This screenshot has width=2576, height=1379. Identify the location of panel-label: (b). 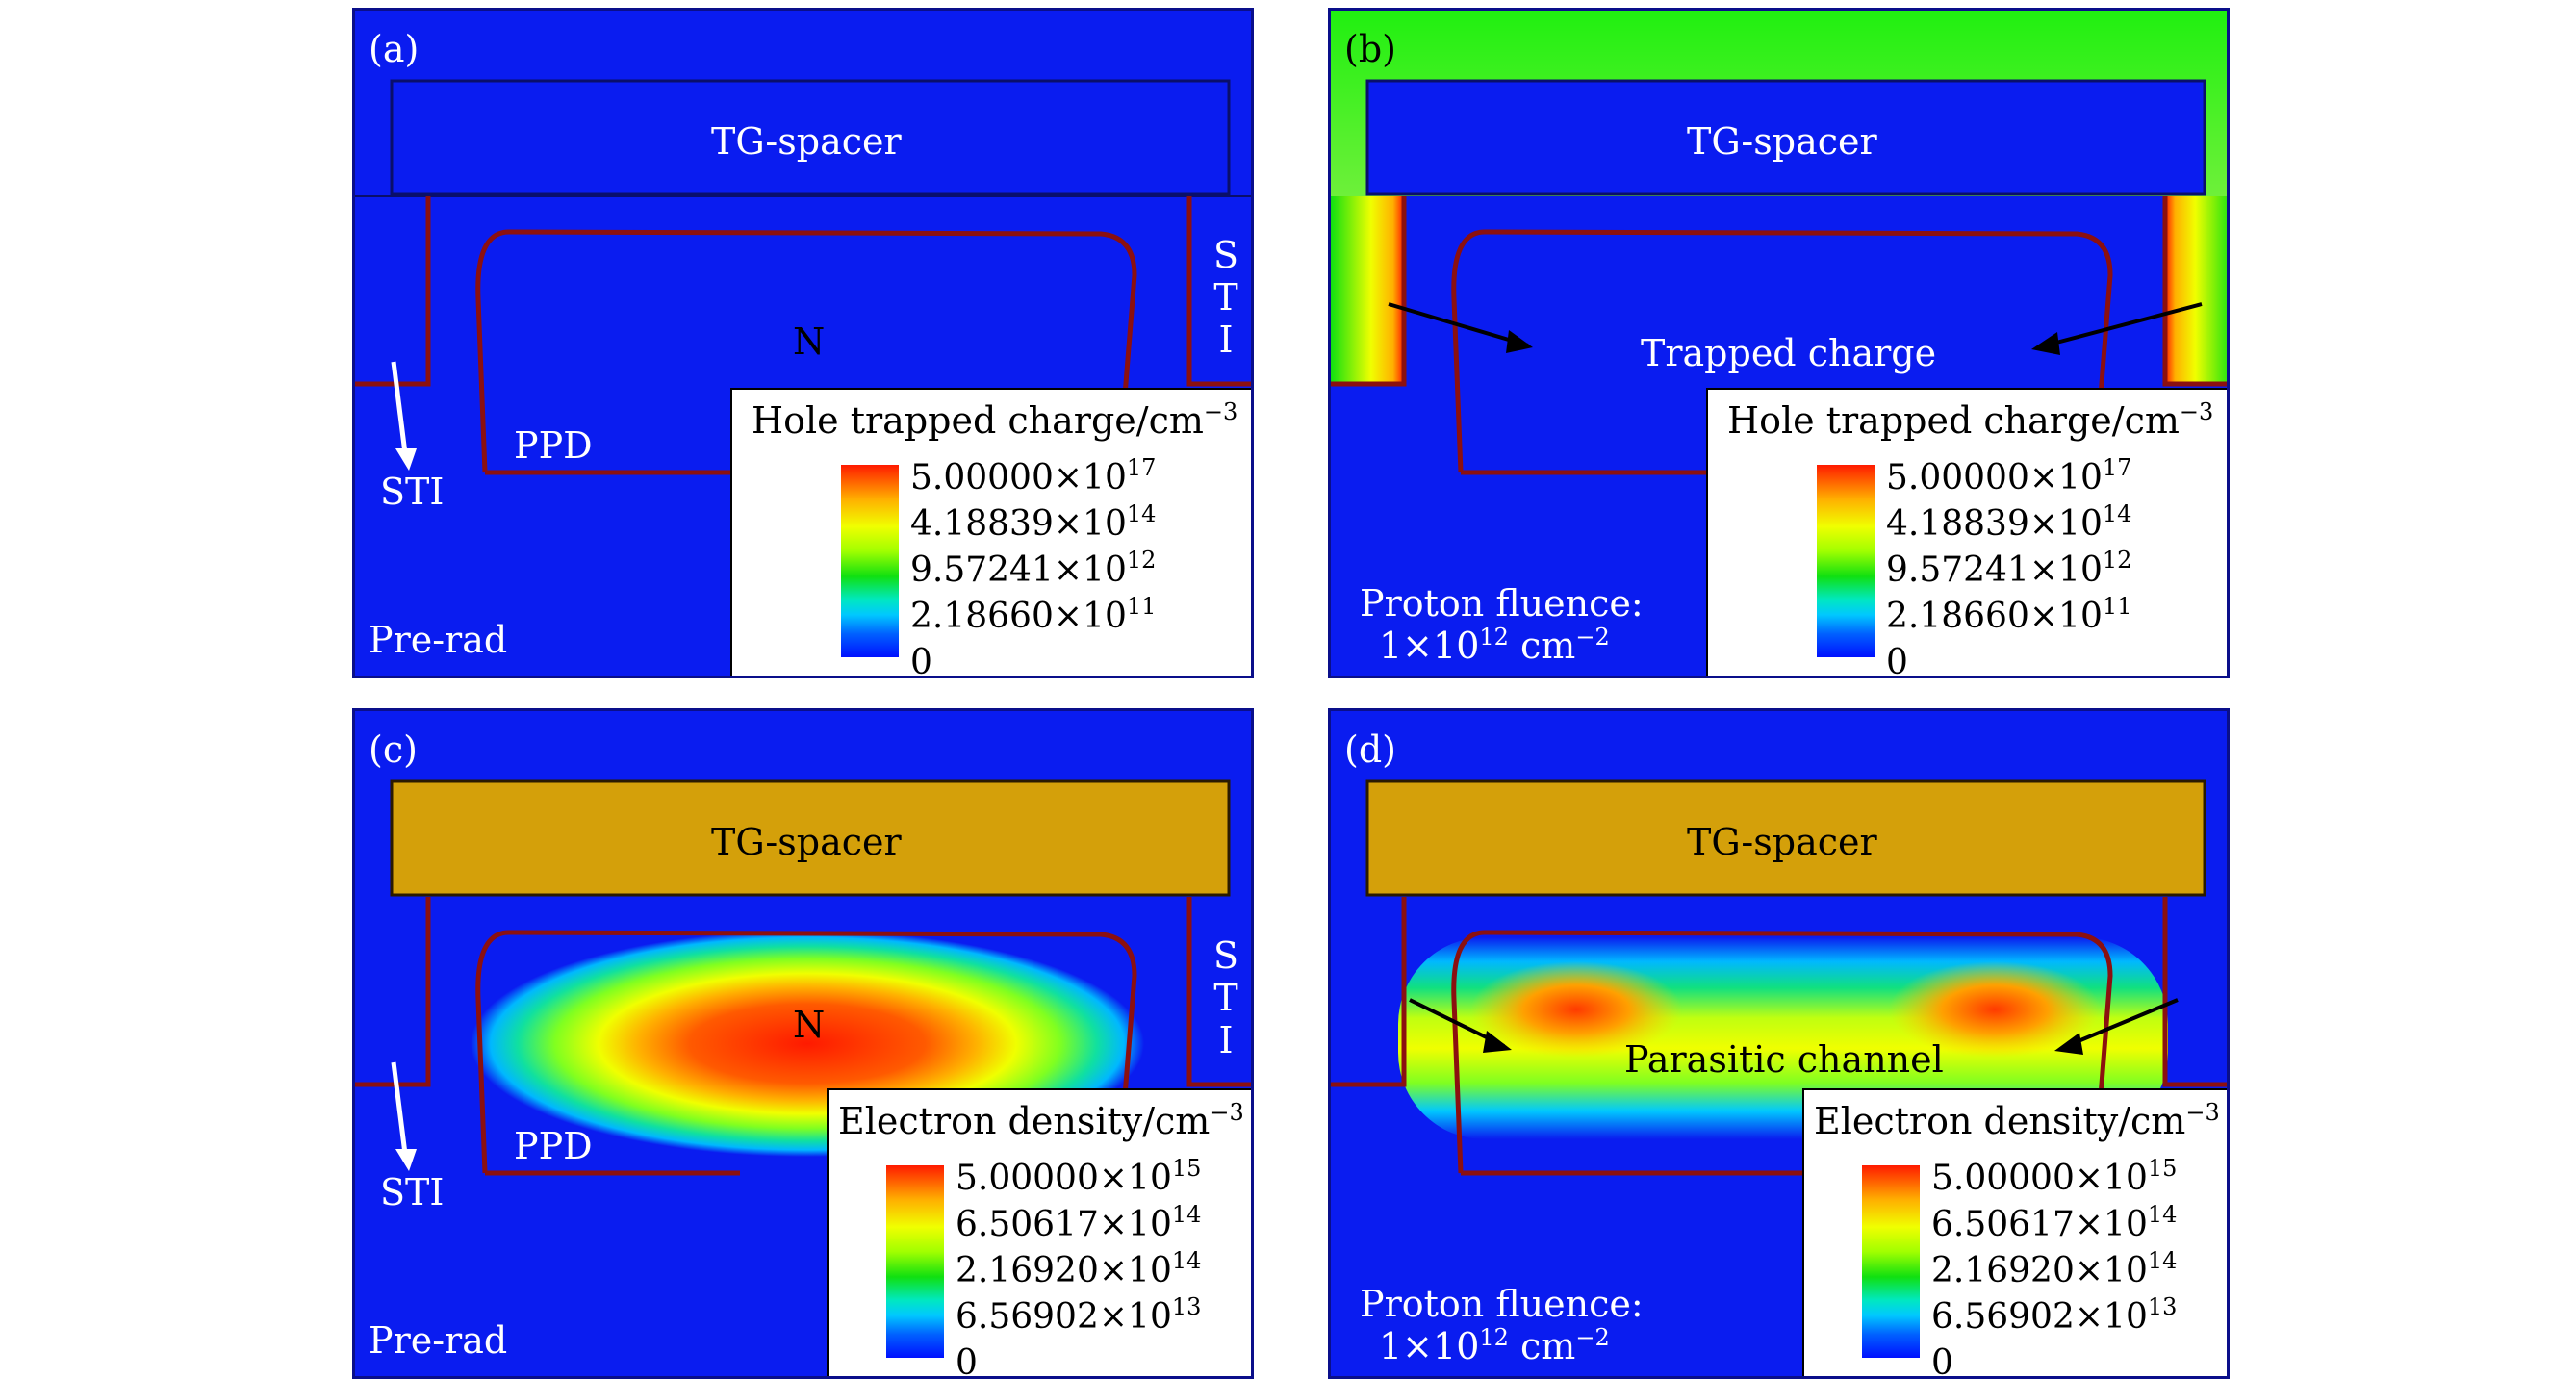
(1370, 49).